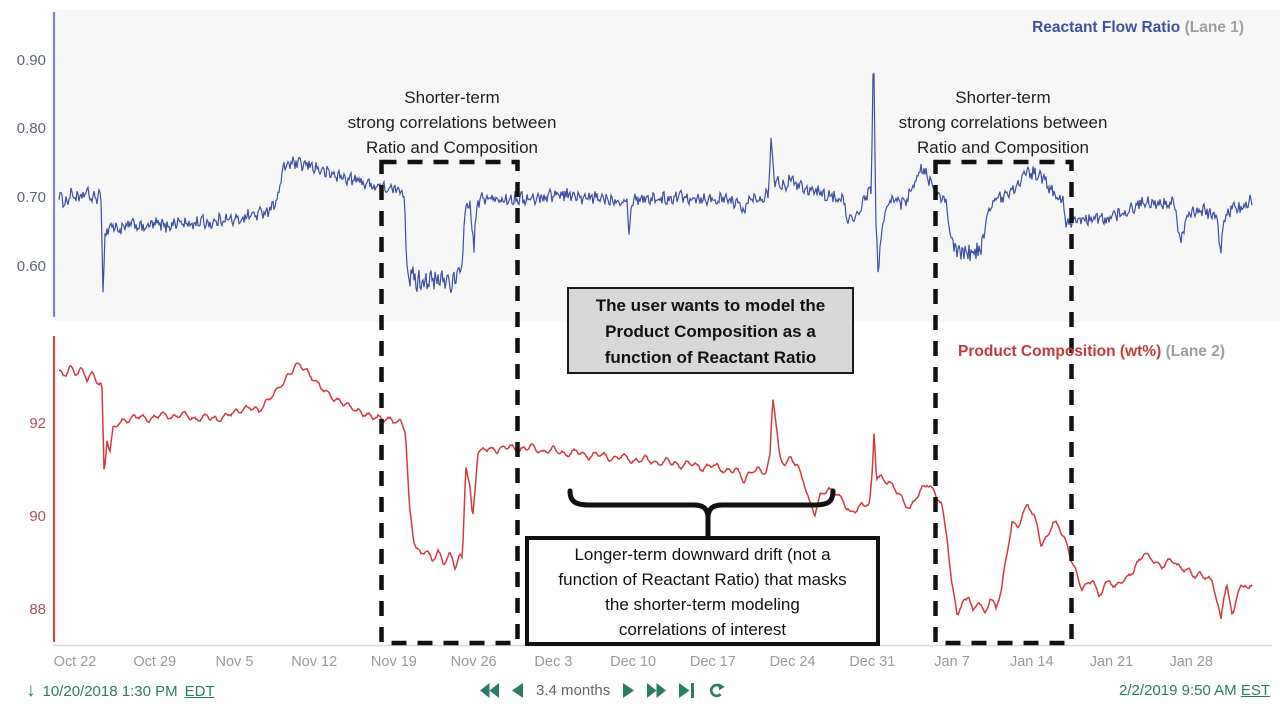 The image size is (1280, 720). What do you see at coordinates (199, 691) in the screenshot?
I see `range-start-timezone: EDT` at bounding box center [199, 691].